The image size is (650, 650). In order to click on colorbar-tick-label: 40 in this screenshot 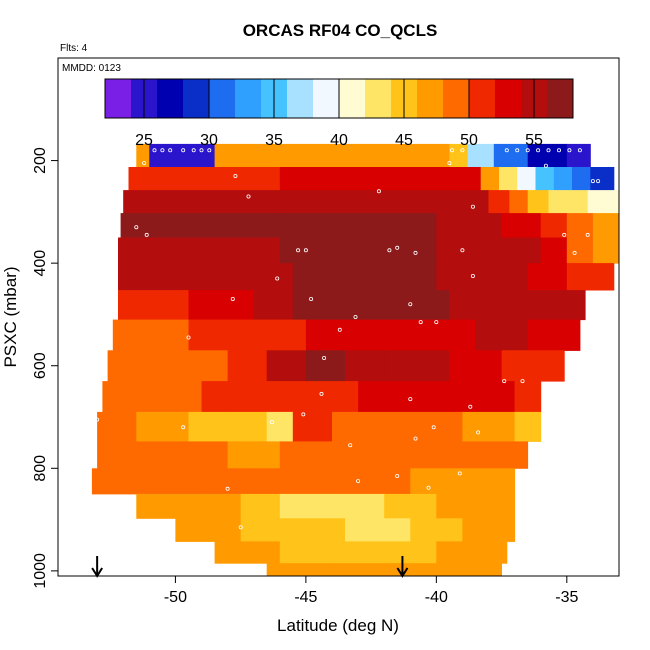, I will do `click(339, 140)`.